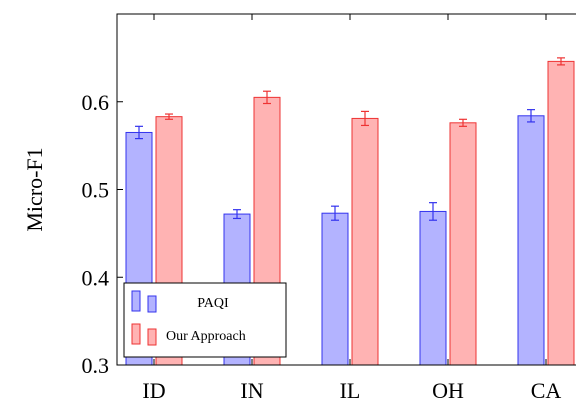 This screenshot has height=407, width=576. Describe the element at coordinates (153, 390) in the screenshot. I see `x-tick-label: ID` at that location.